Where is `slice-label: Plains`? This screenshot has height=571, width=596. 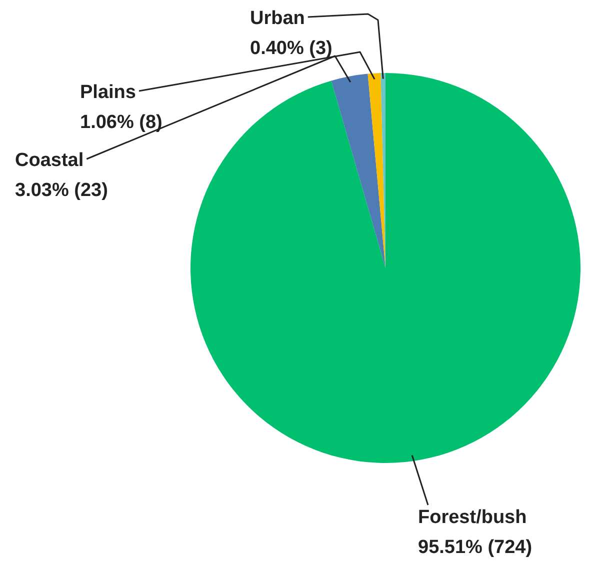 slice-label: Plains is located at coordinates (108, 92).